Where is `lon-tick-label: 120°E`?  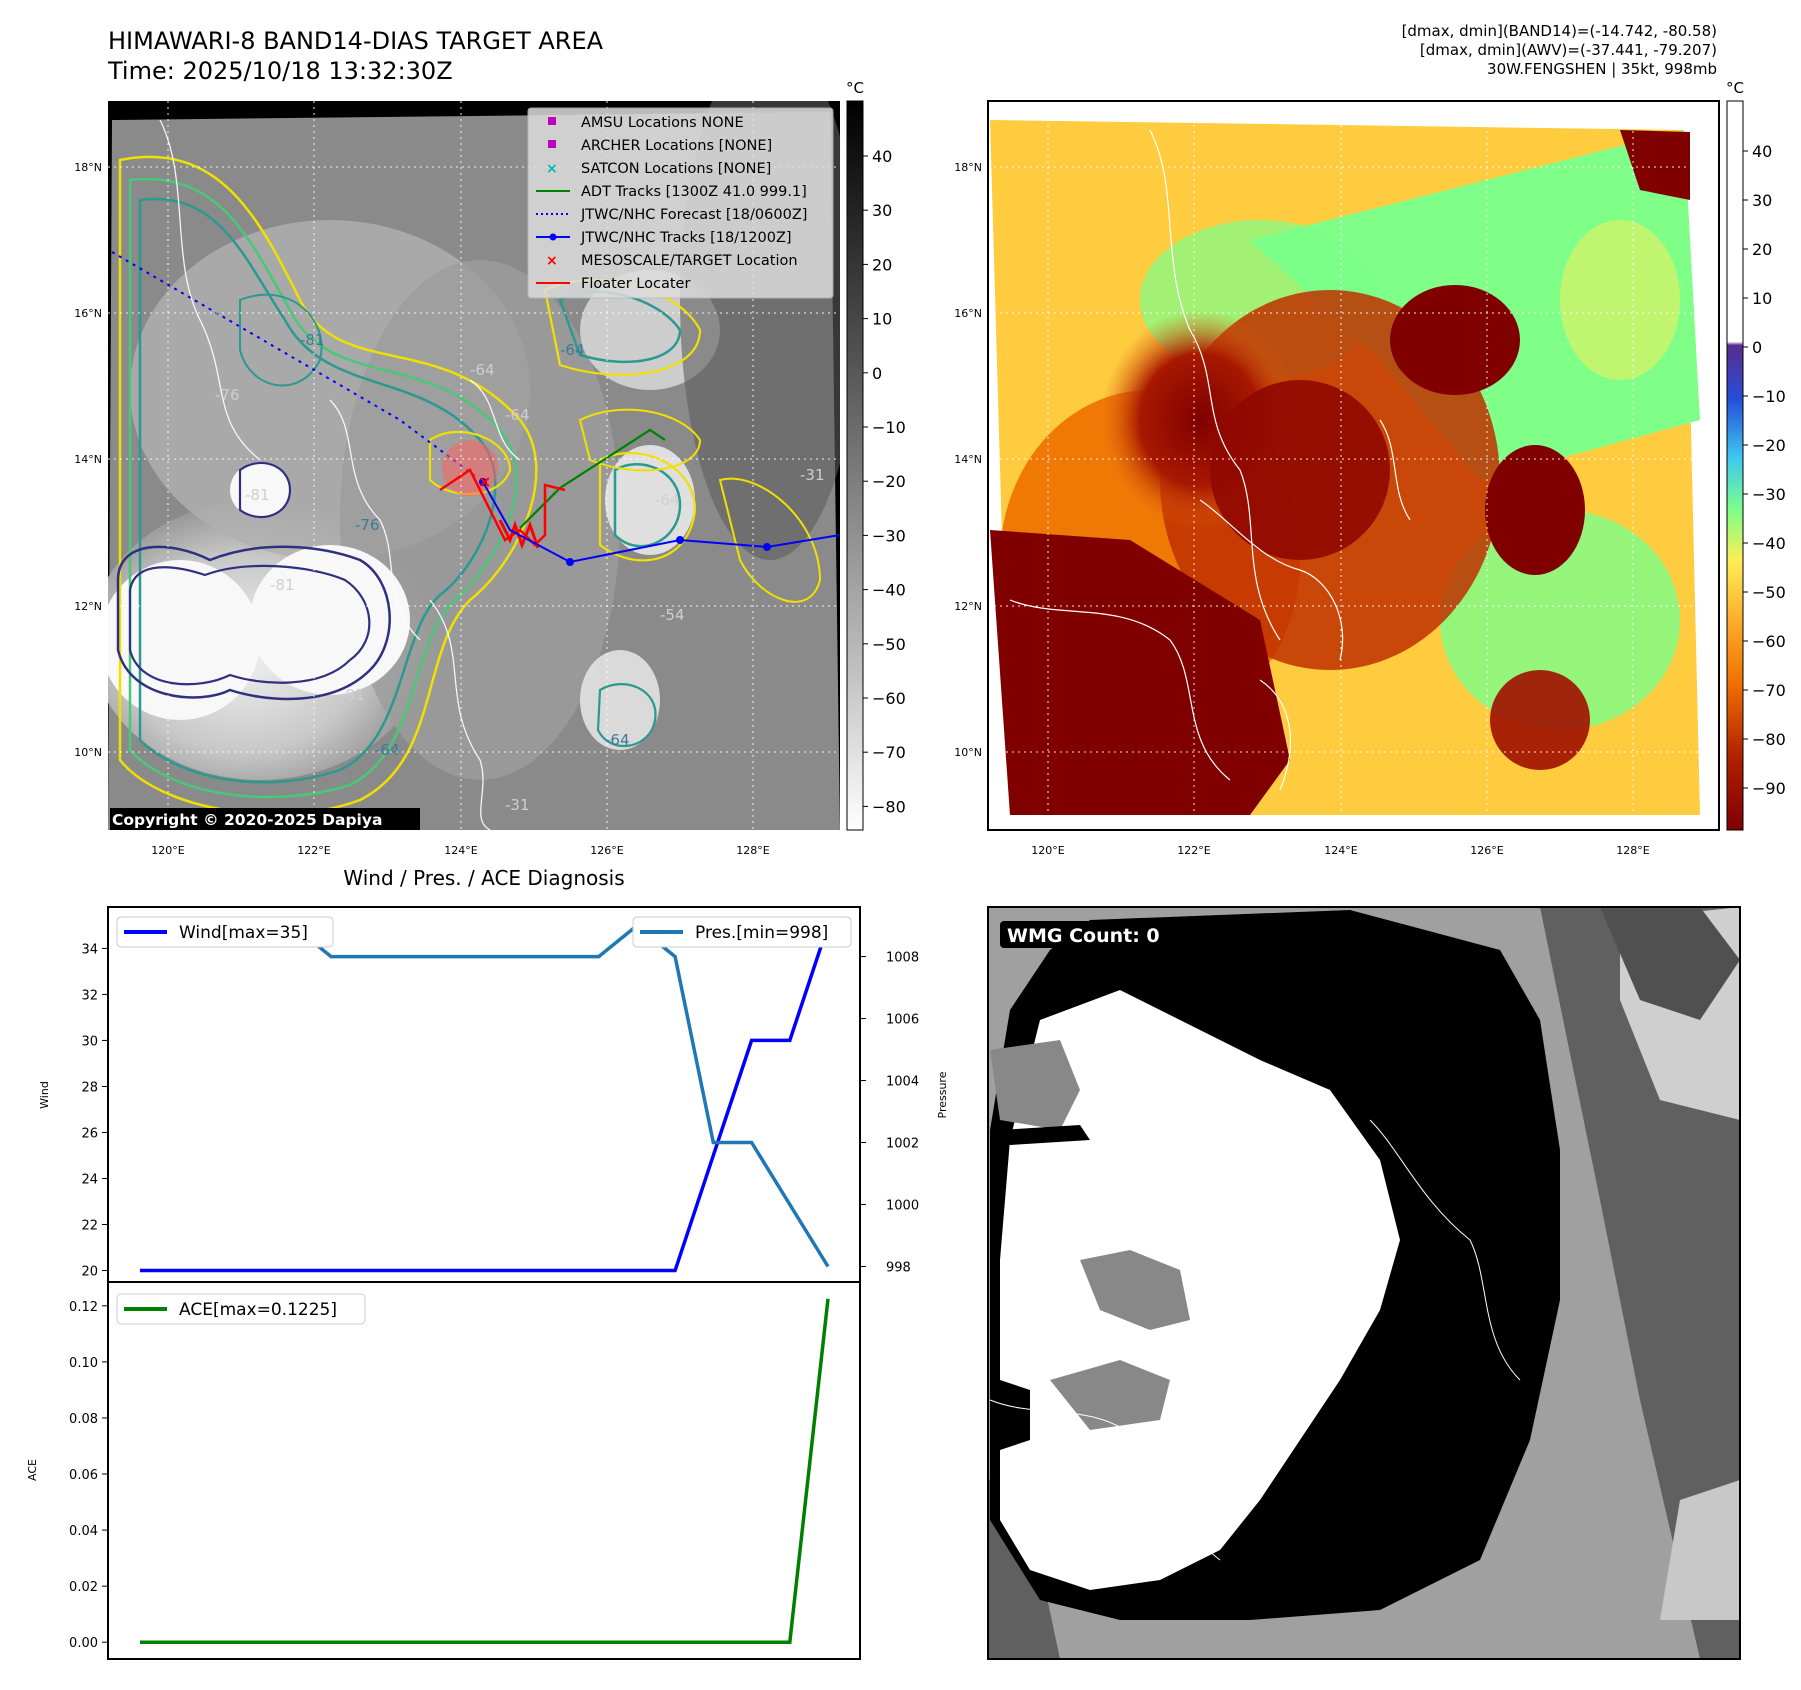
lon-tick-label: 120°E is located at coordinates (1047, 850).